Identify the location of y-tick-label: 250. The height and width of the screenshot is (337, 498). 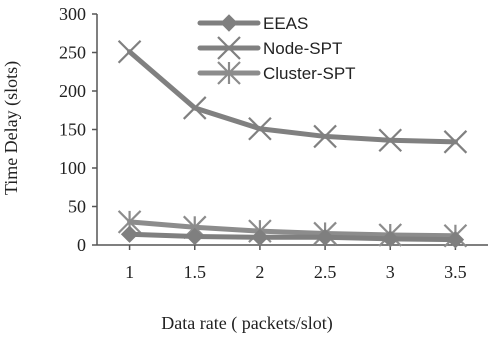
(72, 53).